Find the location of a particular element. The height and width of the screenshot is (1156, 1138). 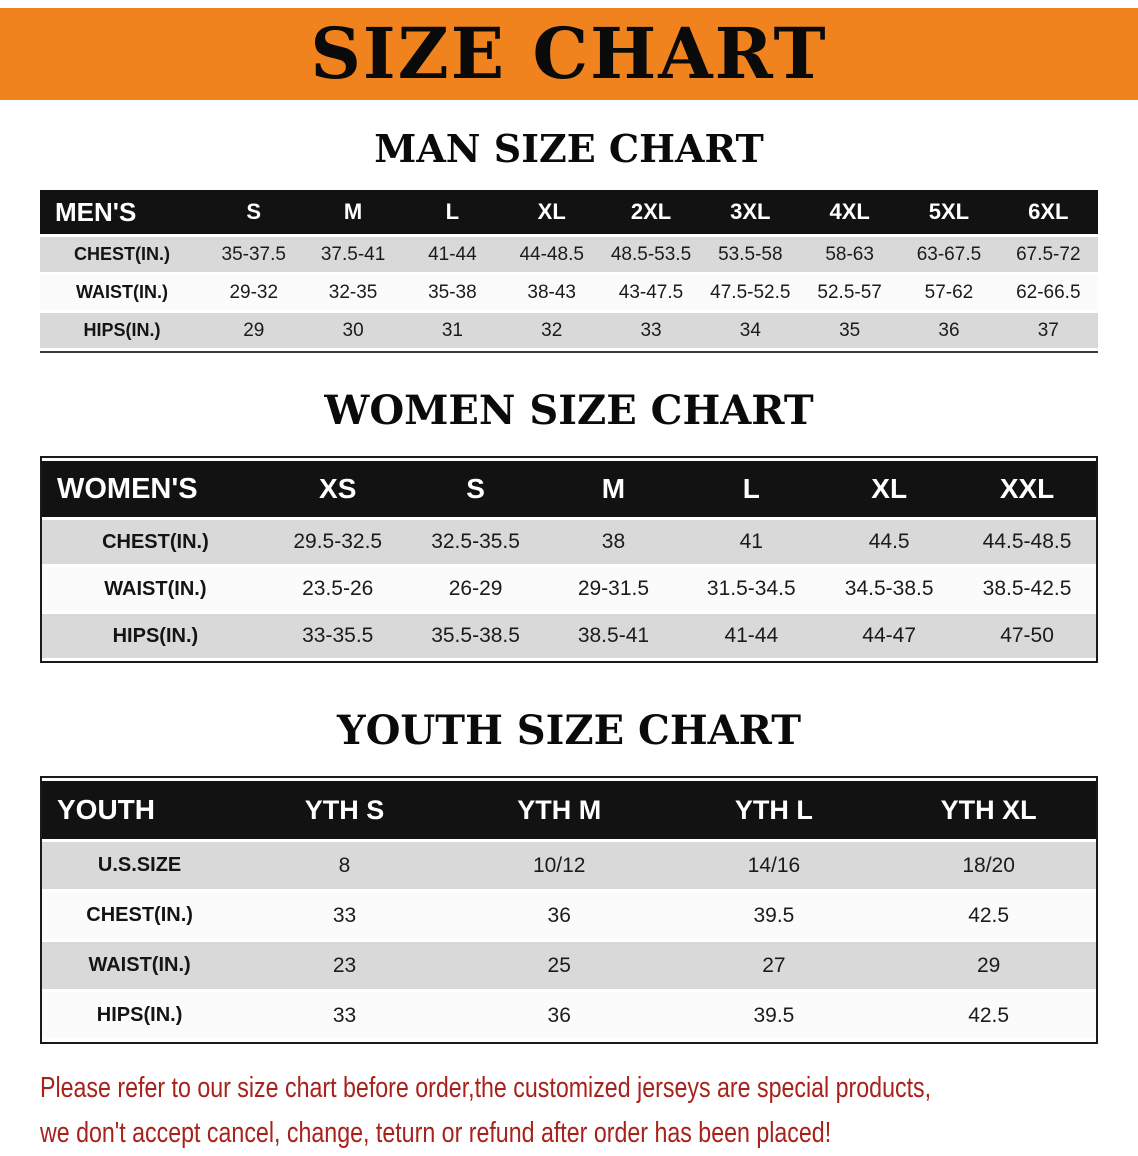

measurement-row: CHEST(IN.) 33 36 39.5 42.5 is located at coordinates (569, 915).